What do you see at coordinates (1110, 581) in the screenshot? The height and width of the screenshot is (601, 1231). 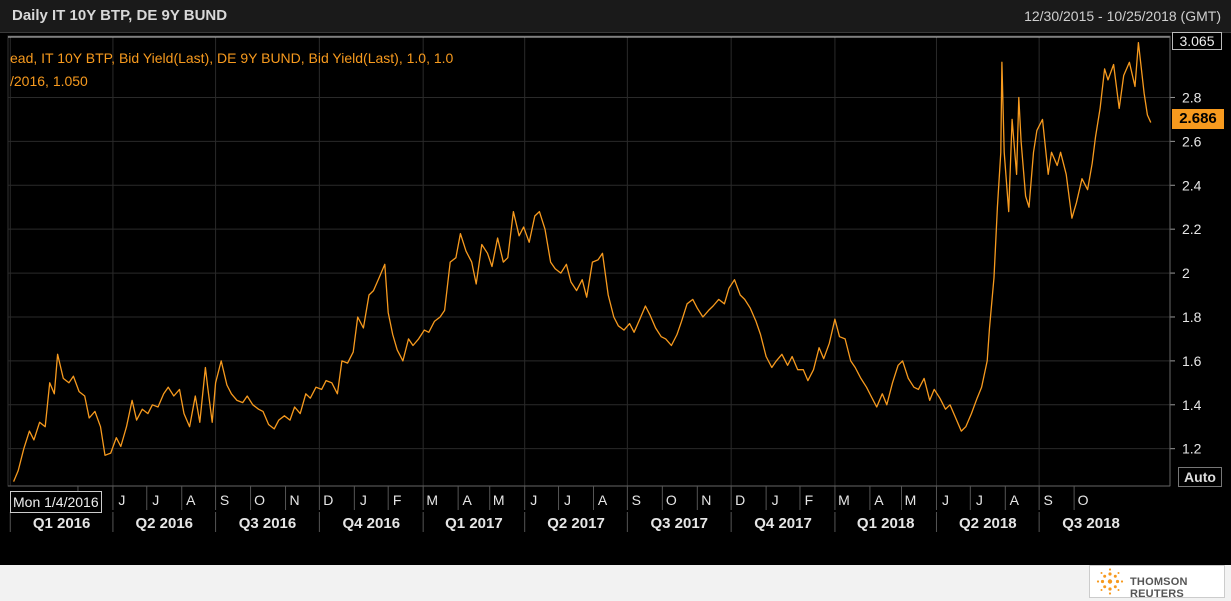 I see `thomson-reuters-logo-icon` at bounding box center [1110, 581].